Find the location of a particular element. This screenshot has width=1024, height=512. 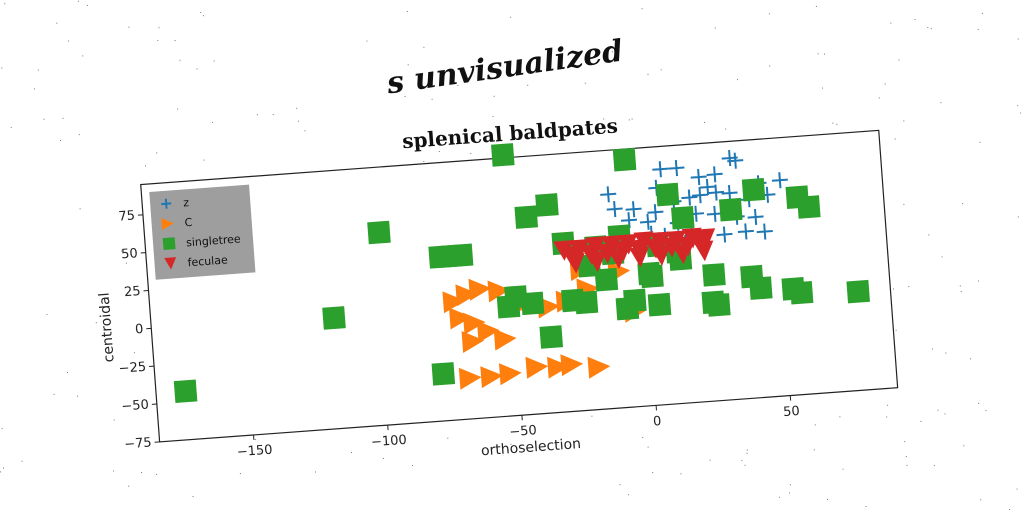

x-tick-label: −50 is located at coordinates (523, 431).